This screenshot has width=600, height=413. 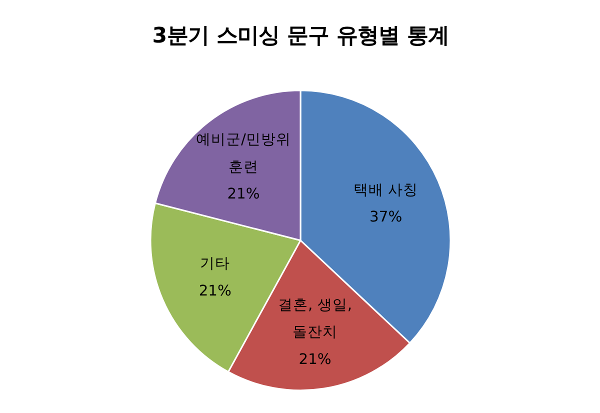 I want to click on slice-label: 택배 사칭, so click(x=386, y=189).